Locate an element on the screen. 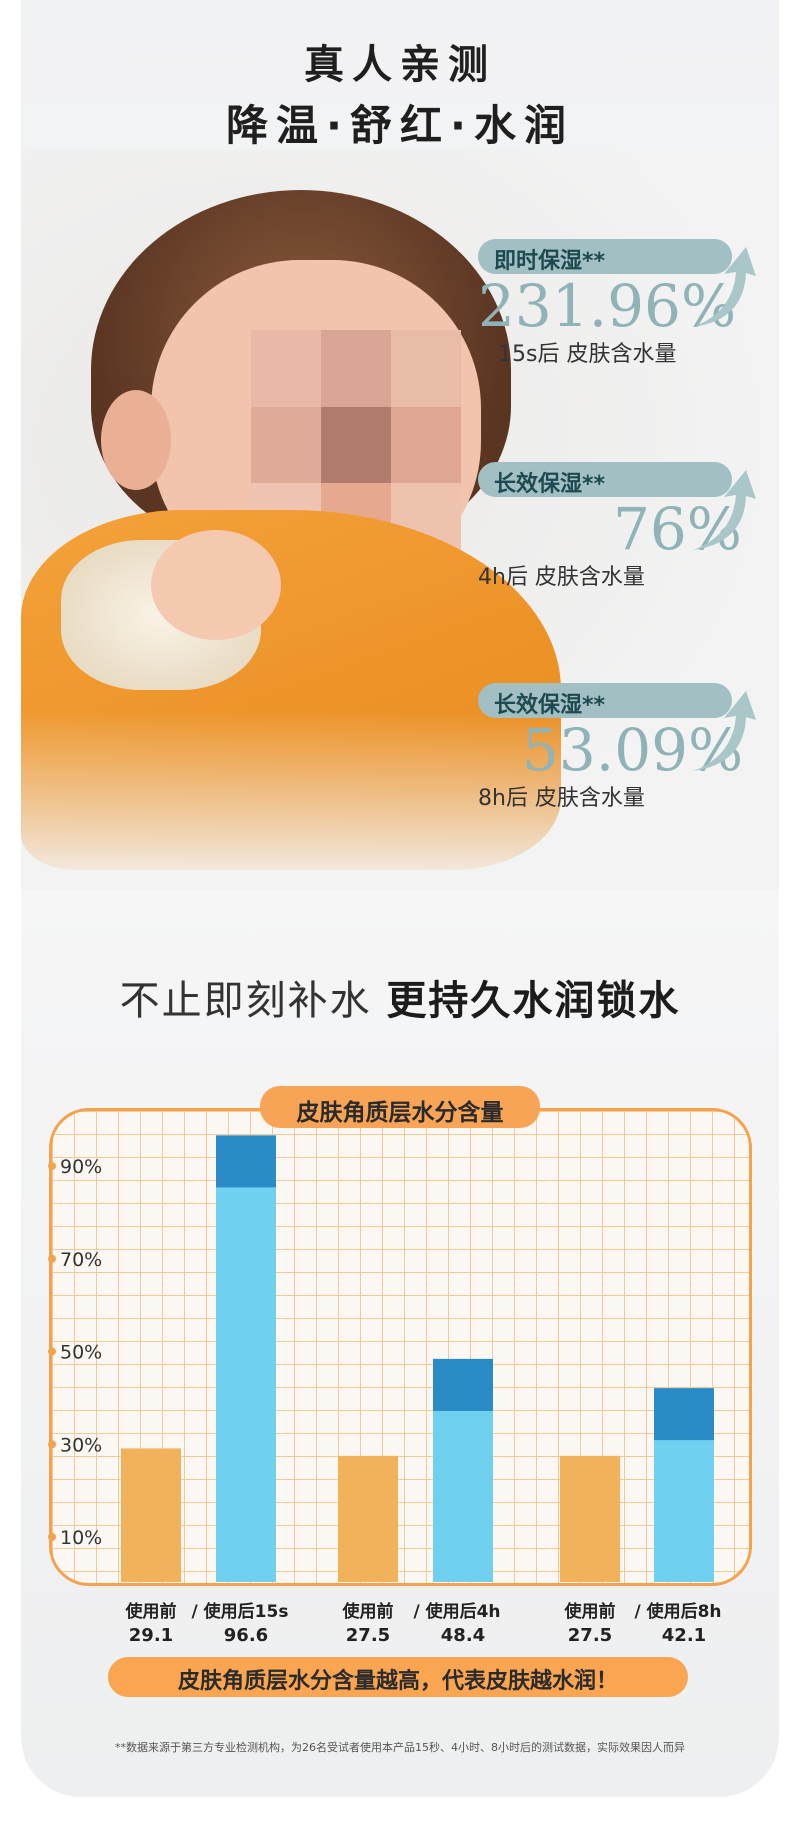 The width and height of the screenshot is (800, 1828). stat-value: 231.96% is located at coordinates (607, 306).